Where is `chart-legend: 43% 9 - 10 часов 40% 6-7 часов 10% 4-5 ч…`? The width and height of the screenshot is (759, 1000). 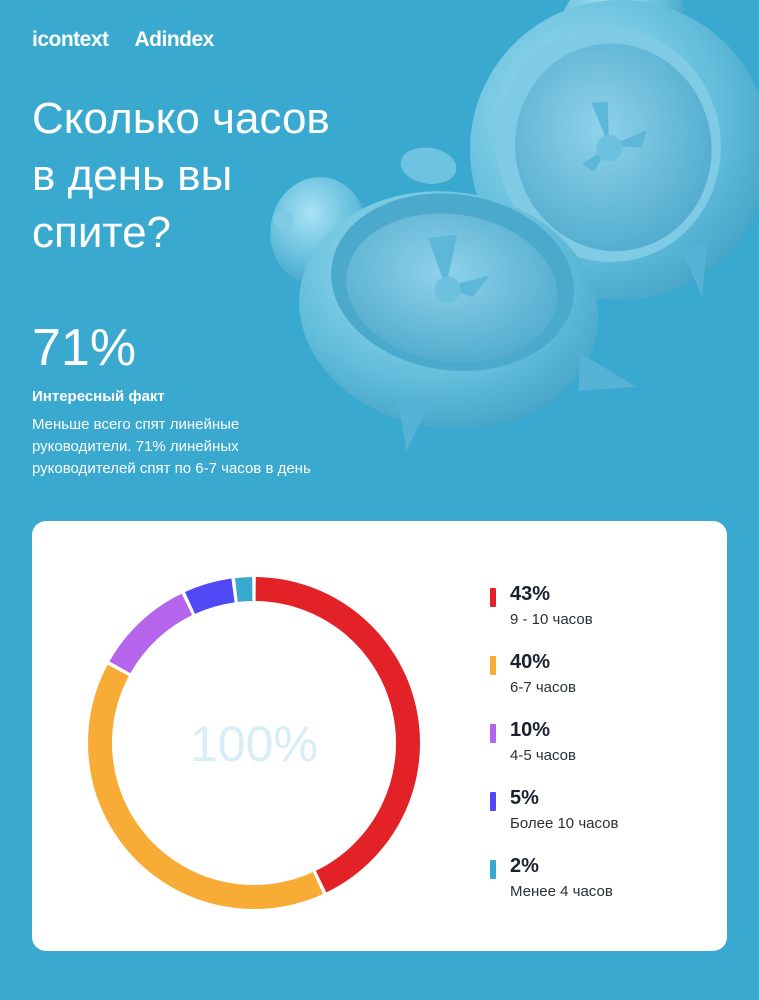
chart-legend: 43% 9 - 10 часов 40% 6-7 часов 10% 4-5 ч… is located at coordinates (605, 749).